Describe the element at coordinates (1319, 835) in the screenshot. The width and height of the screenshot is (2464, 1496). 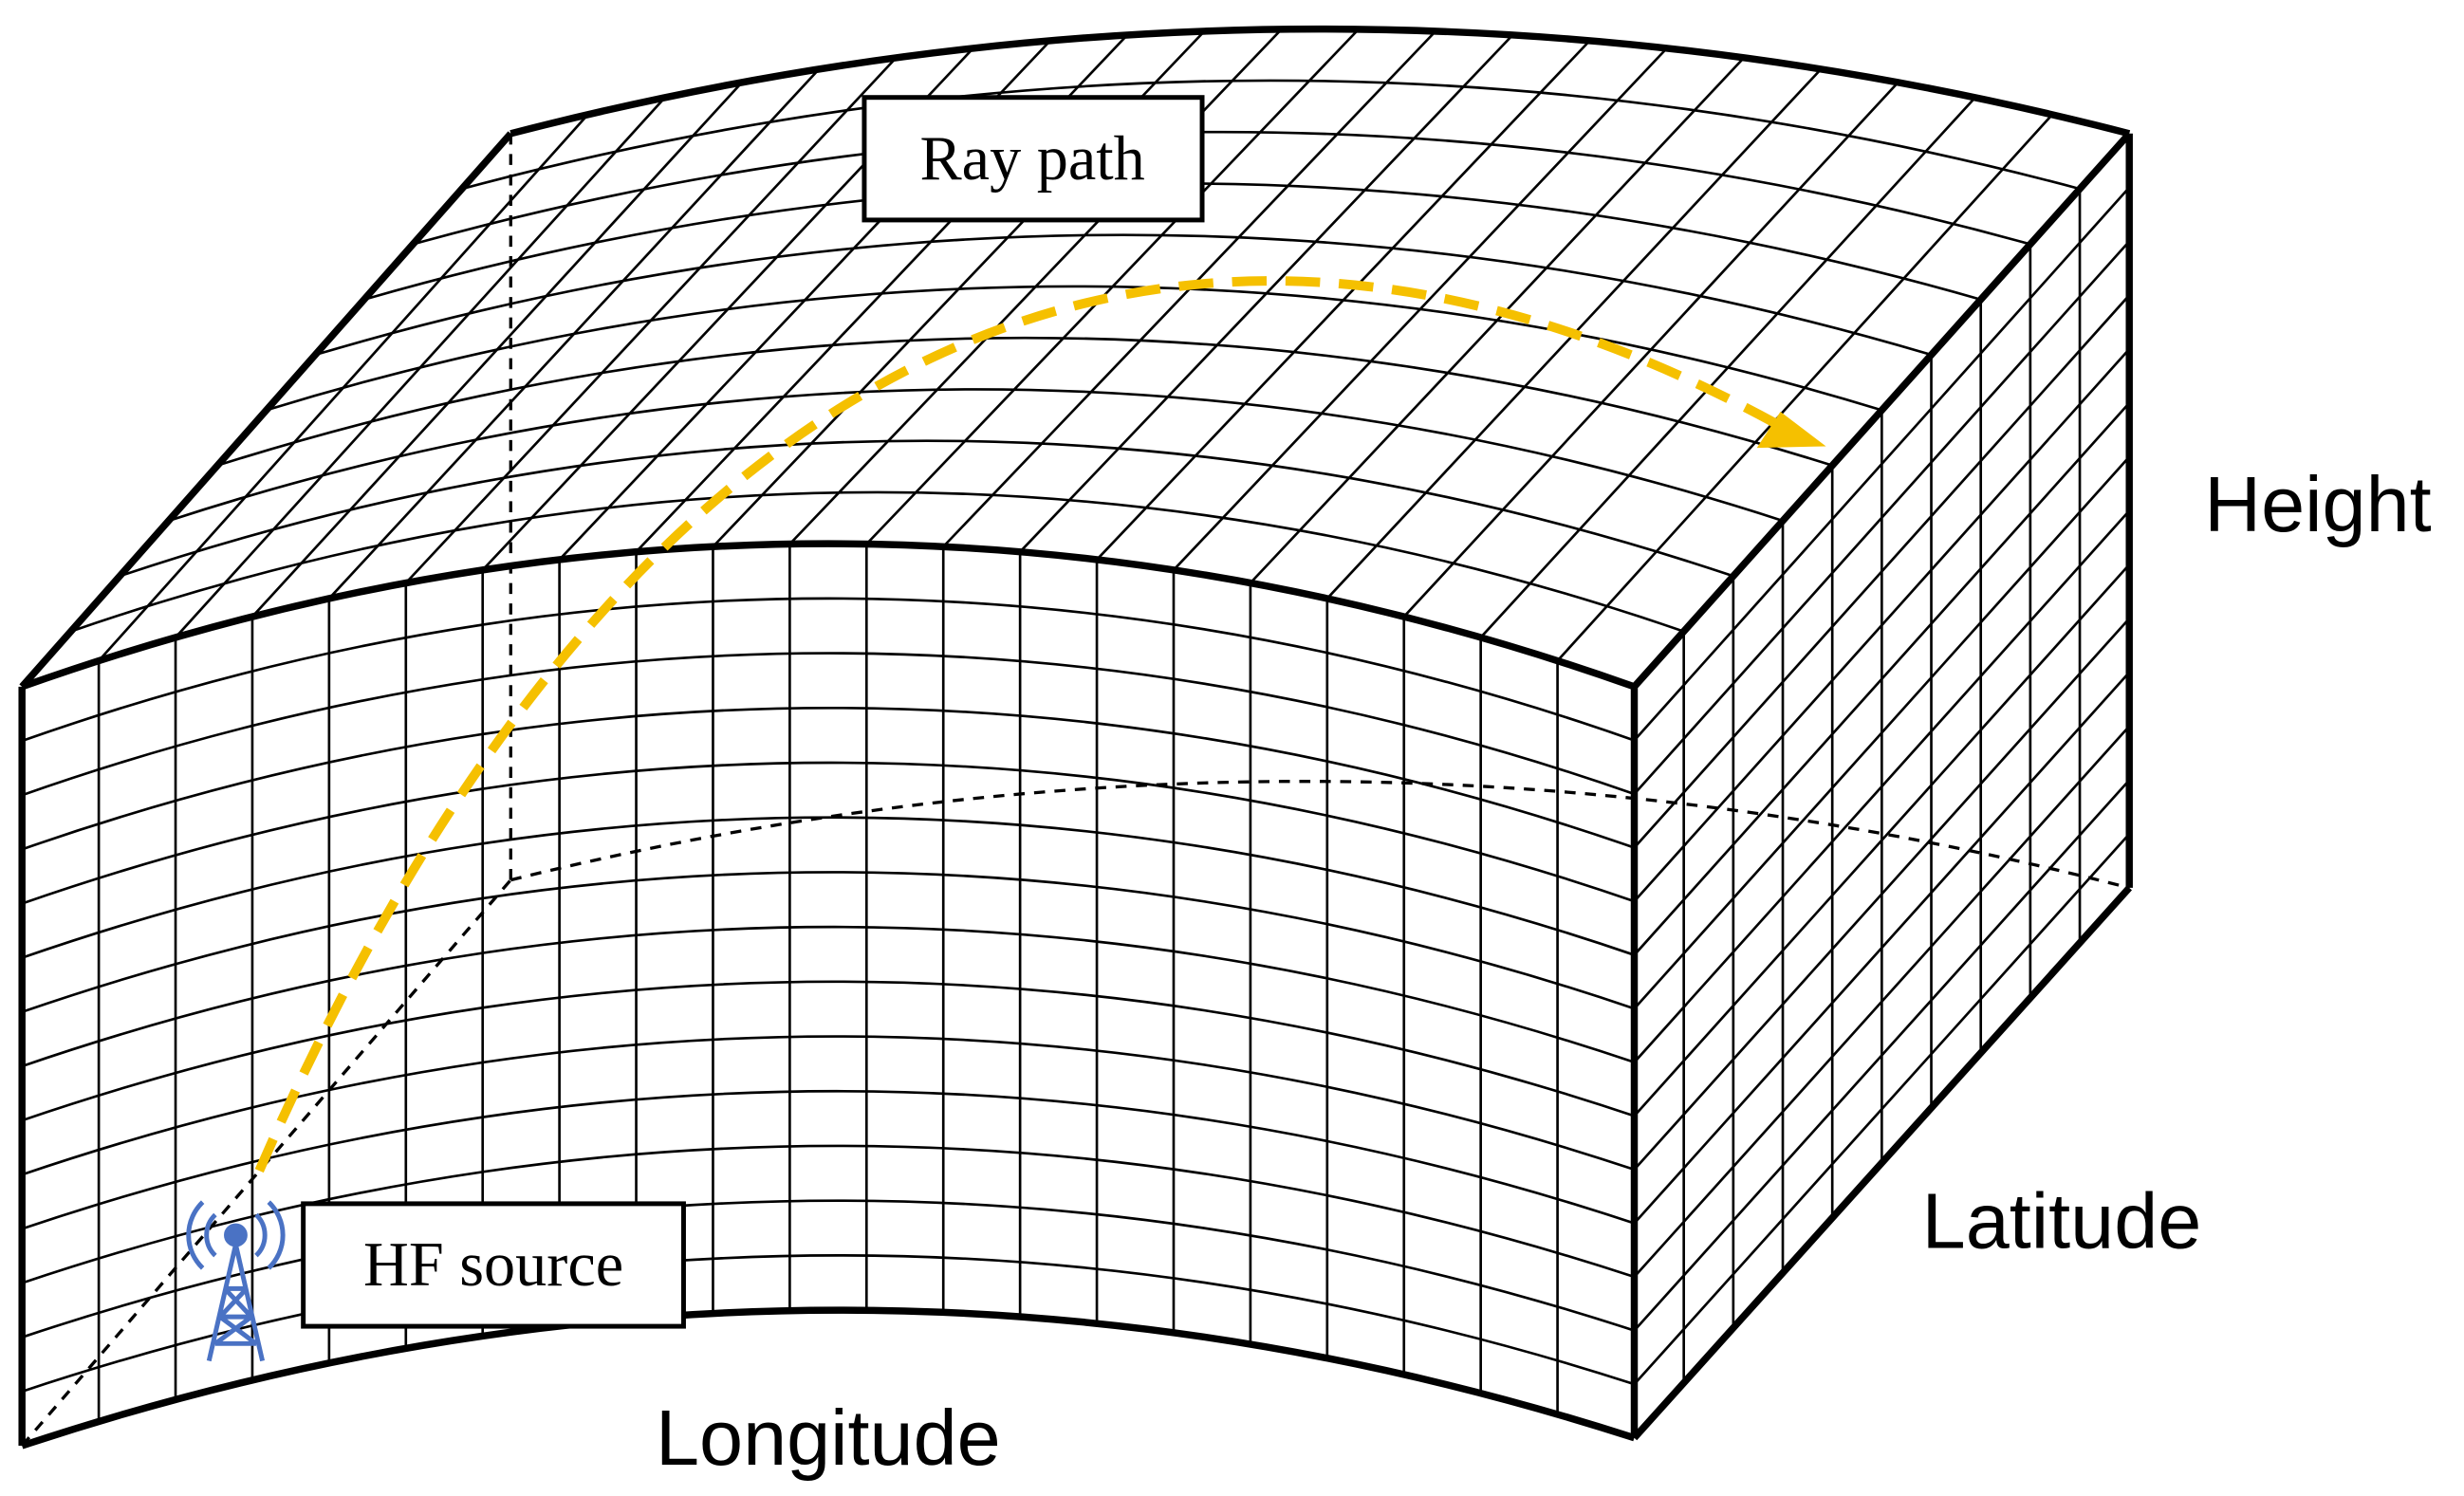
I see `hidden-edge` at that location.